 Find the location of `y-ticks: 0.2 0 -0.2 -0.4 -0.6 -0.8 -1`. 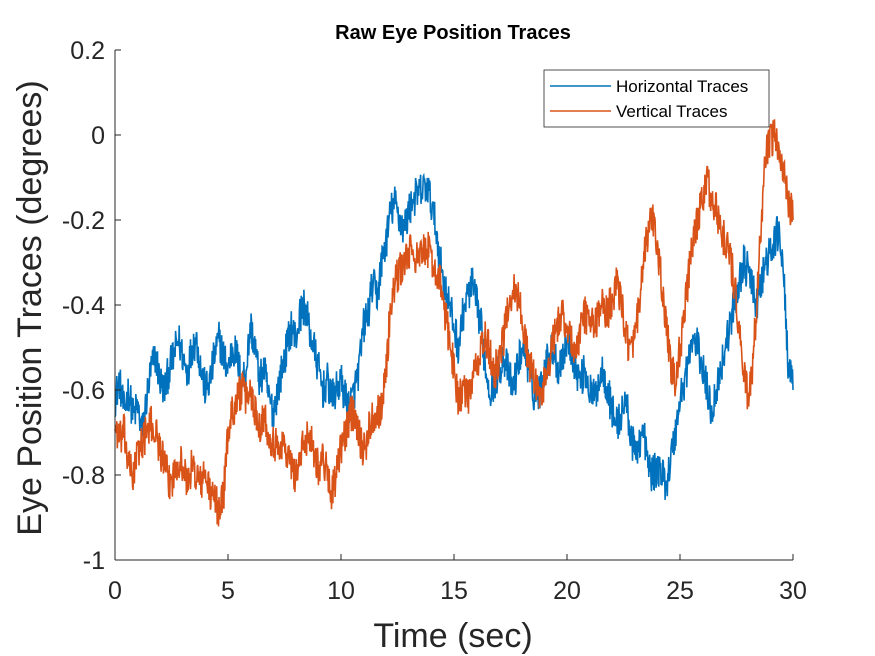

y-ticks: 0.2 0 -0.2 -0.4 -0.6 -0.8 -1 is located at coordinates (91, 306).